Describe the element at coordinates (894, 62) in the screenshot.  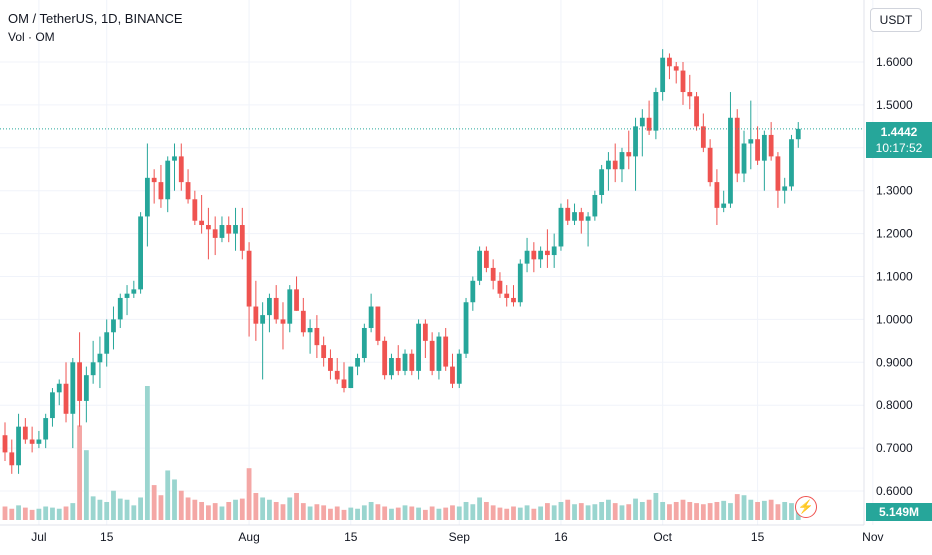
I see `y-tick-label: 1.6000` at that location.